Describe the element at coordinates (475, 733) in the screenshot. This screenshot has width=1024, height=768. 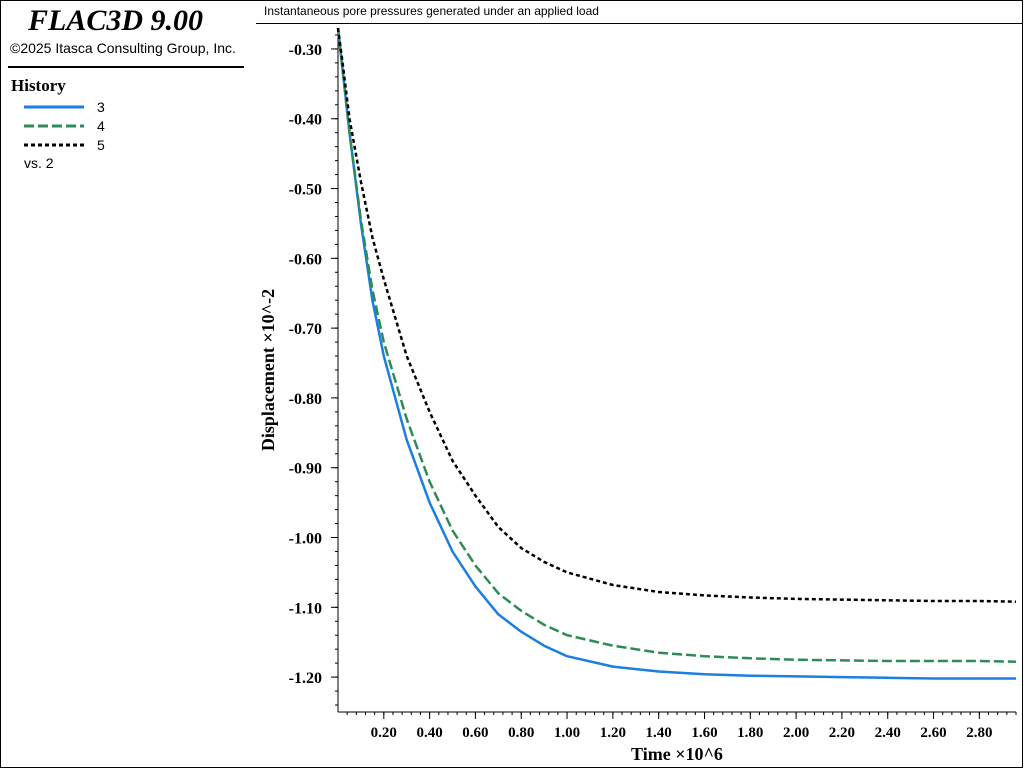
I see `x-tick-label: 0.60` at that location.